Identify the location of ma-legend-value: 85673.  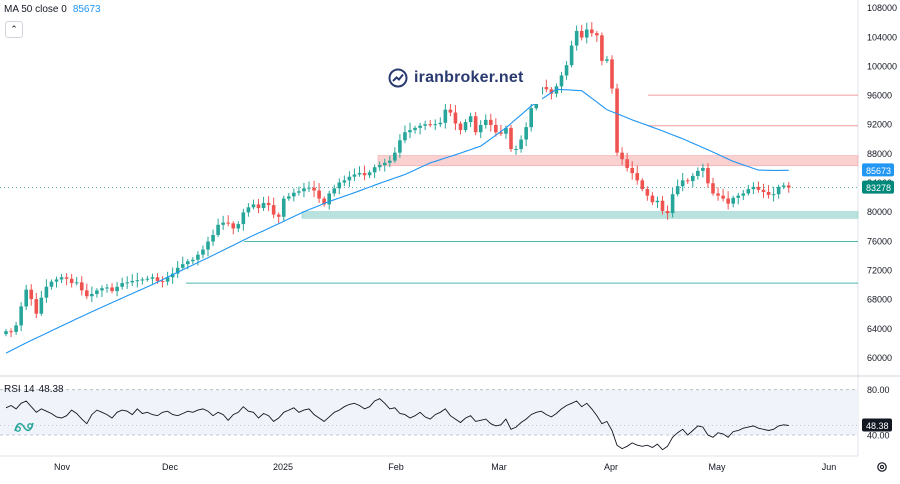
(86, 9).